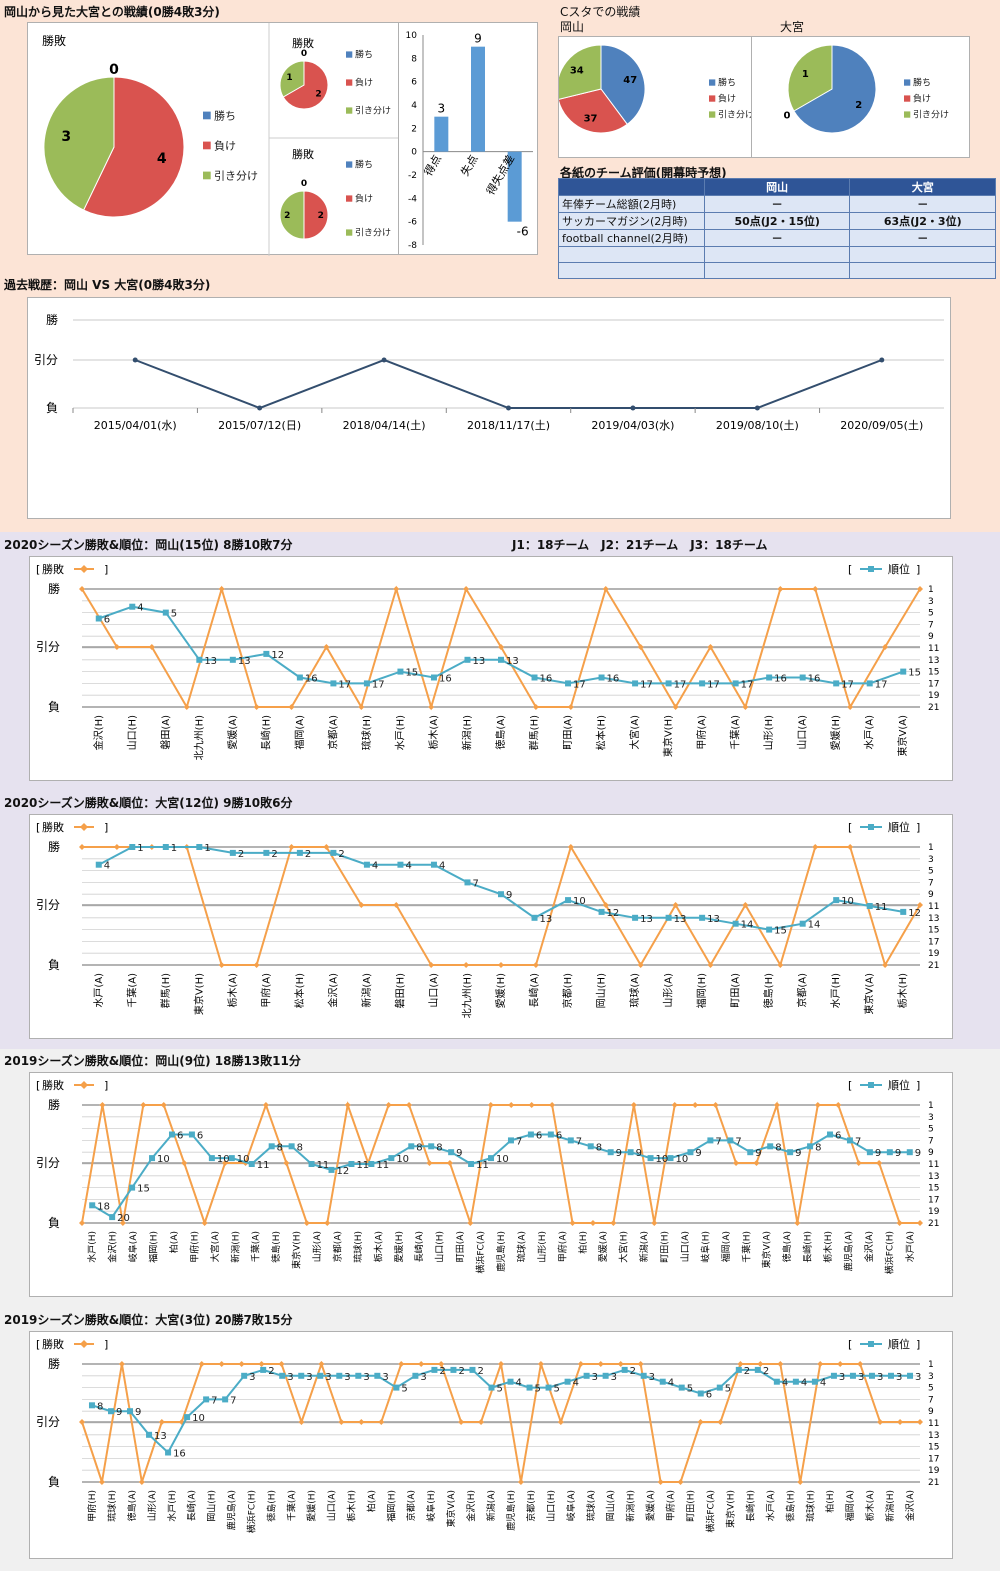  What do you see at coordinates (106, 827) in the screenshot?
I see `result-legend-close: ]` at bounding box center [106, 827].